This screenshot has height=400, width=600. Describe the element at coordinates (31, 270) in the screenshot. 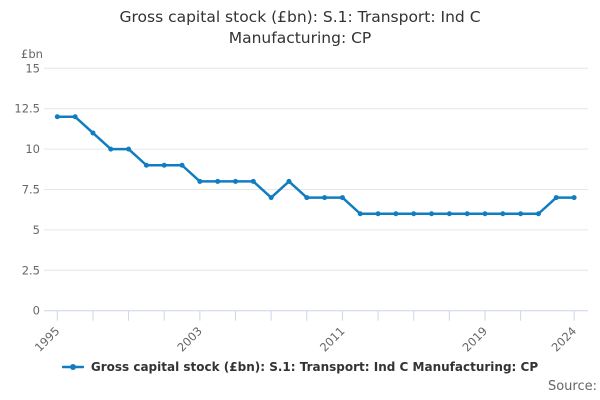

I see `y-axis-tick-label: 2.5` at that location.